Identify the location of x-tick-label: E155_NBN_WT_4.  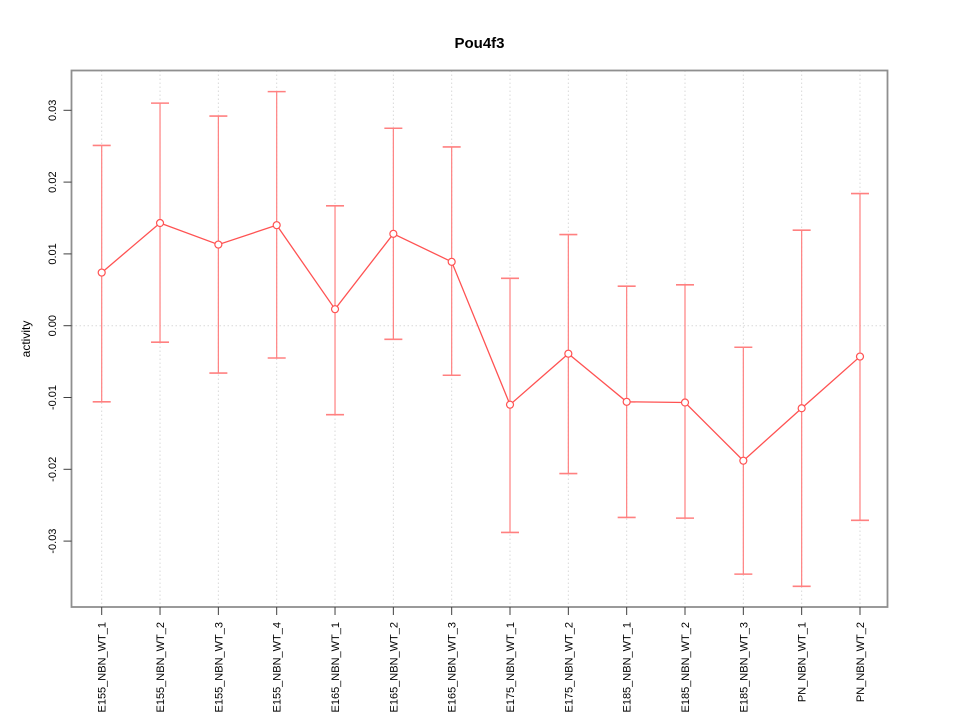
(278, 667).